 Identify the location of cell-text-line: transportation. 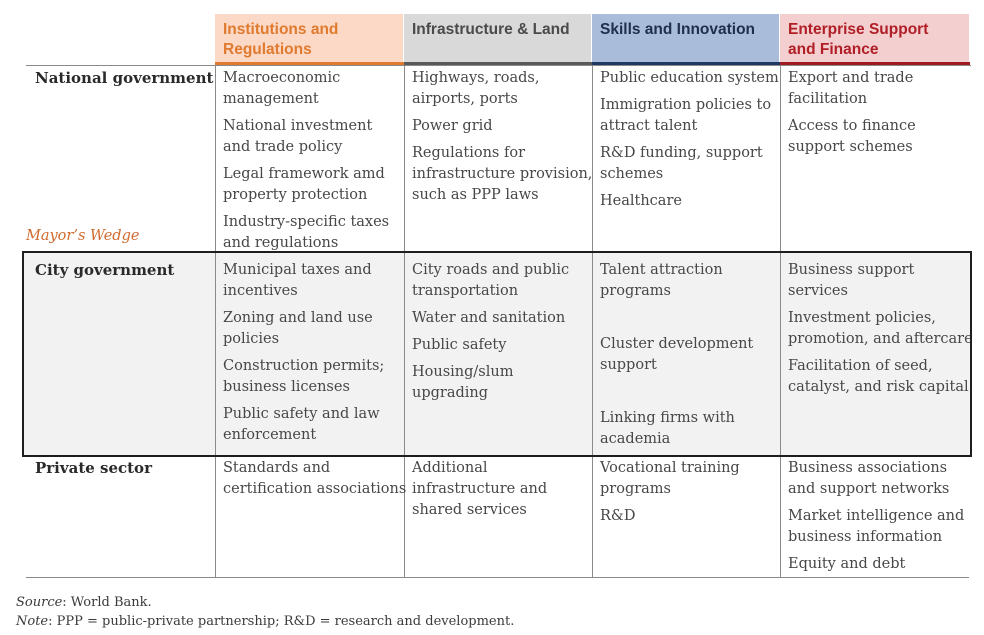
(465, 291).